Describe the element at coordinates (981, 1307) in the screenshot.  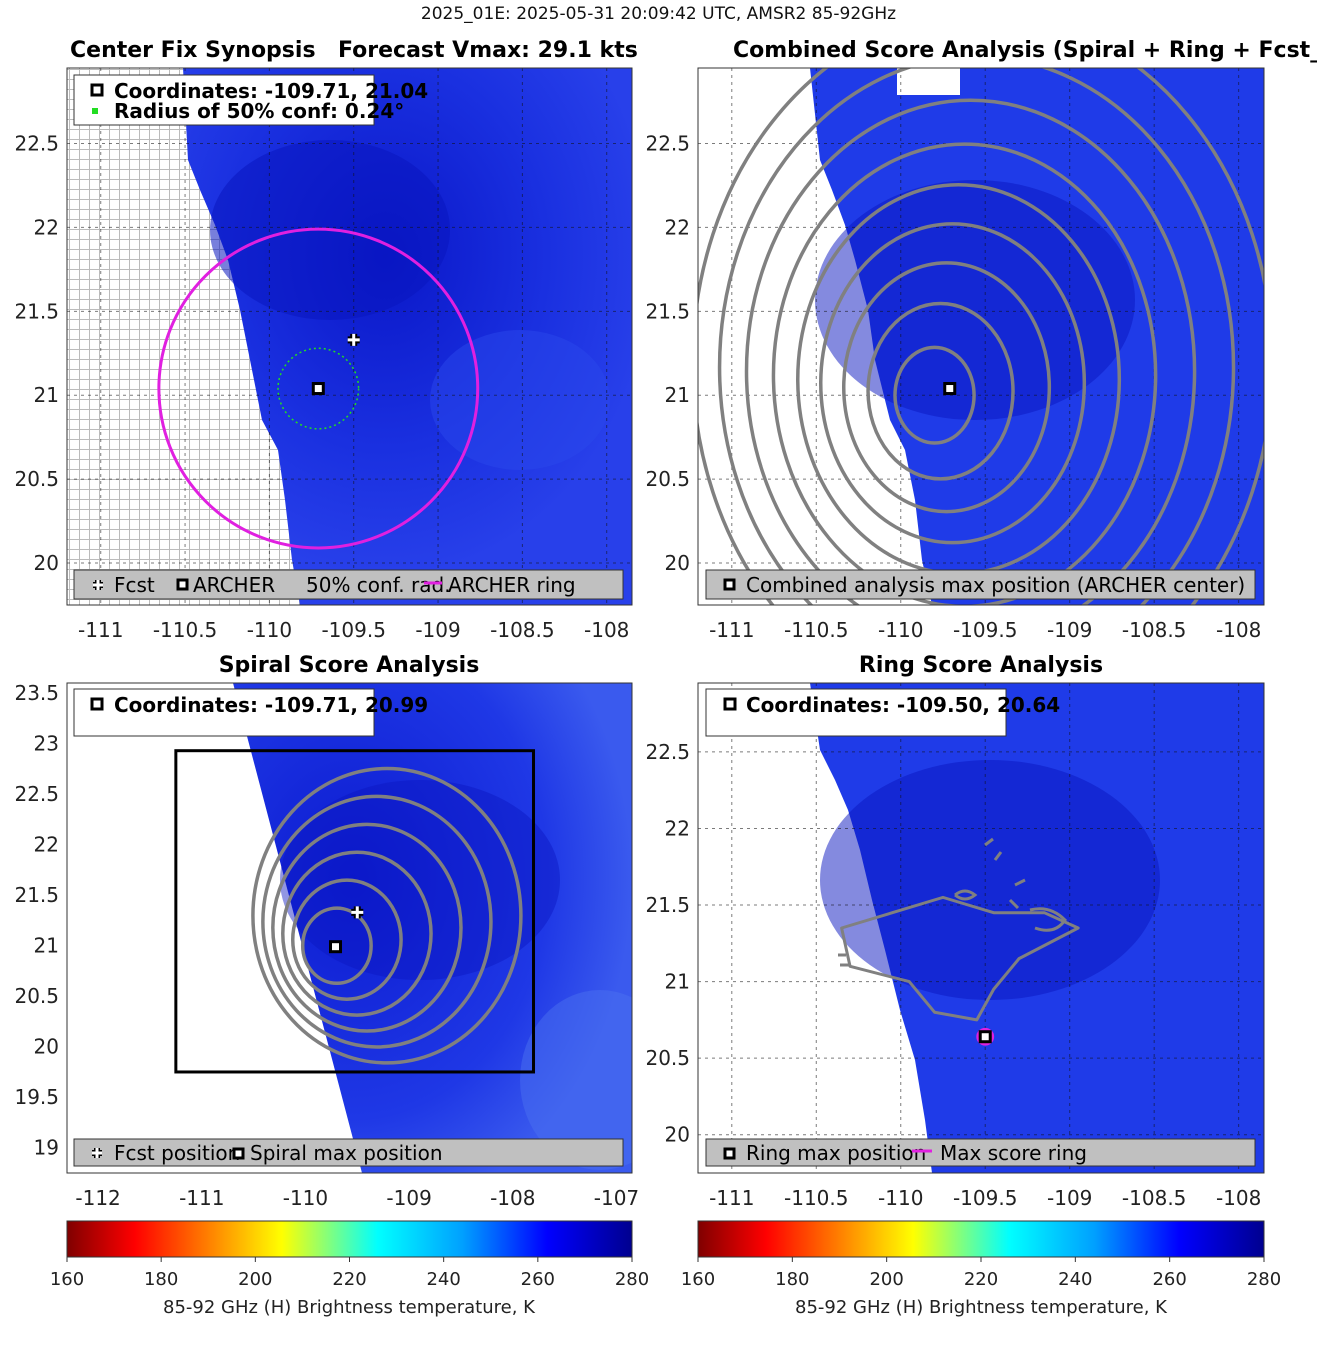
I see `colorbar-right-label: 85-92 GHz (H) Brightness temperature, K` at that location.